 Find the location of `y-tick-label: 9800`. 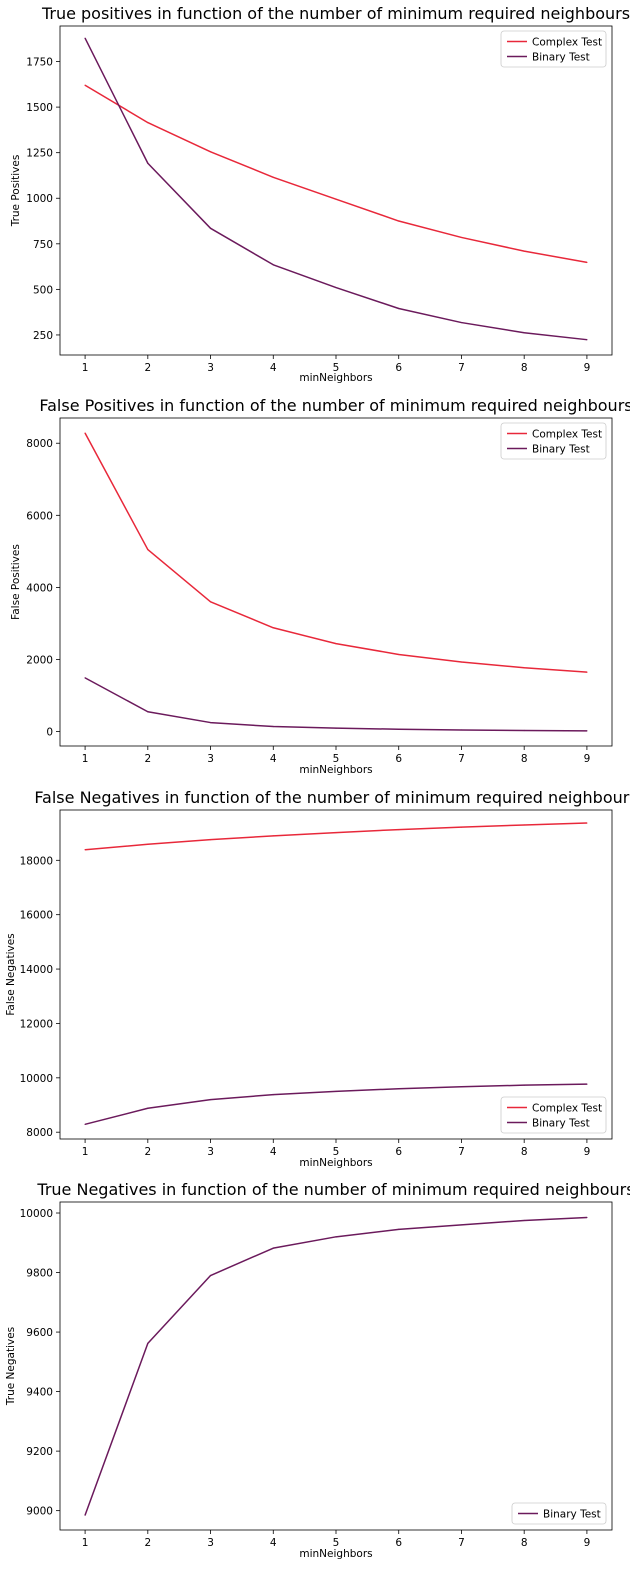

y-tick-label: 9800 is located at coordinates (39, 1274).